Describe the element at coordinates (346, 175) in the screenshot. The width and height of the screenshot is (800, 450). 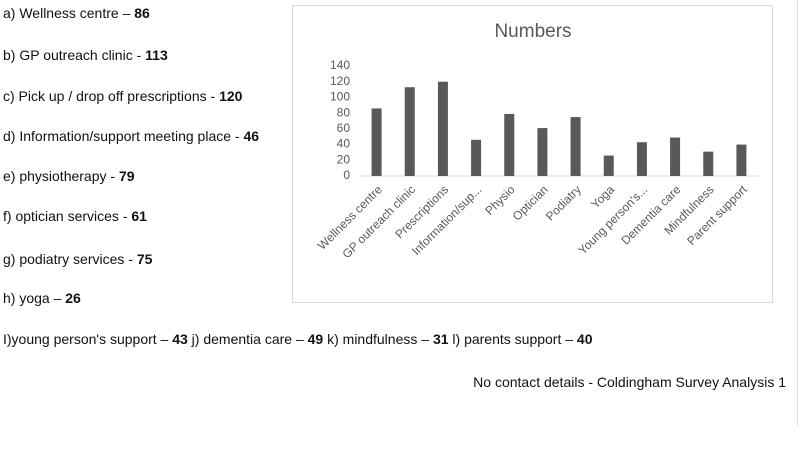
I see `y-tick-label: 0` at that location.